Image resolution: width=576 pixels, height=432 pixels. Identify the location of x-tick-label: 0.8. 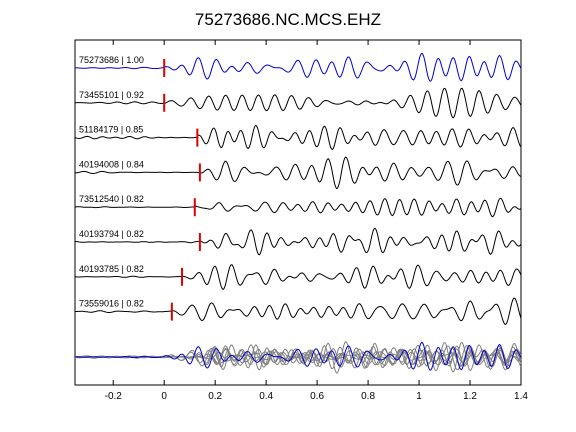
(368, 396).